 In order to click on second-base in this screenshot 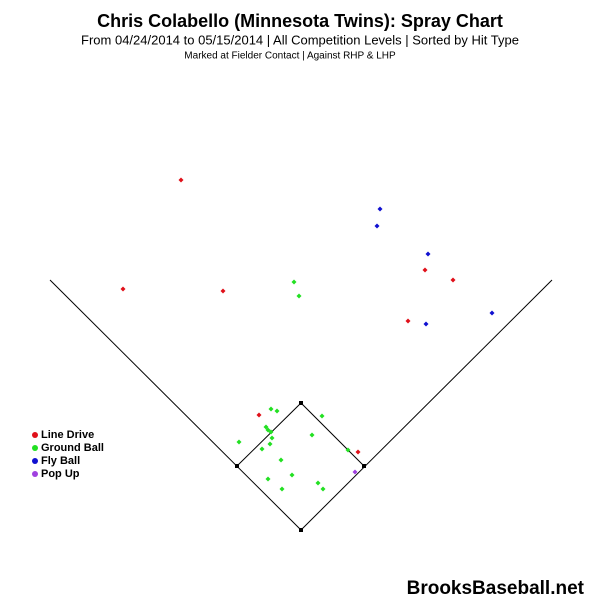, I will do `click(301, 403)`.